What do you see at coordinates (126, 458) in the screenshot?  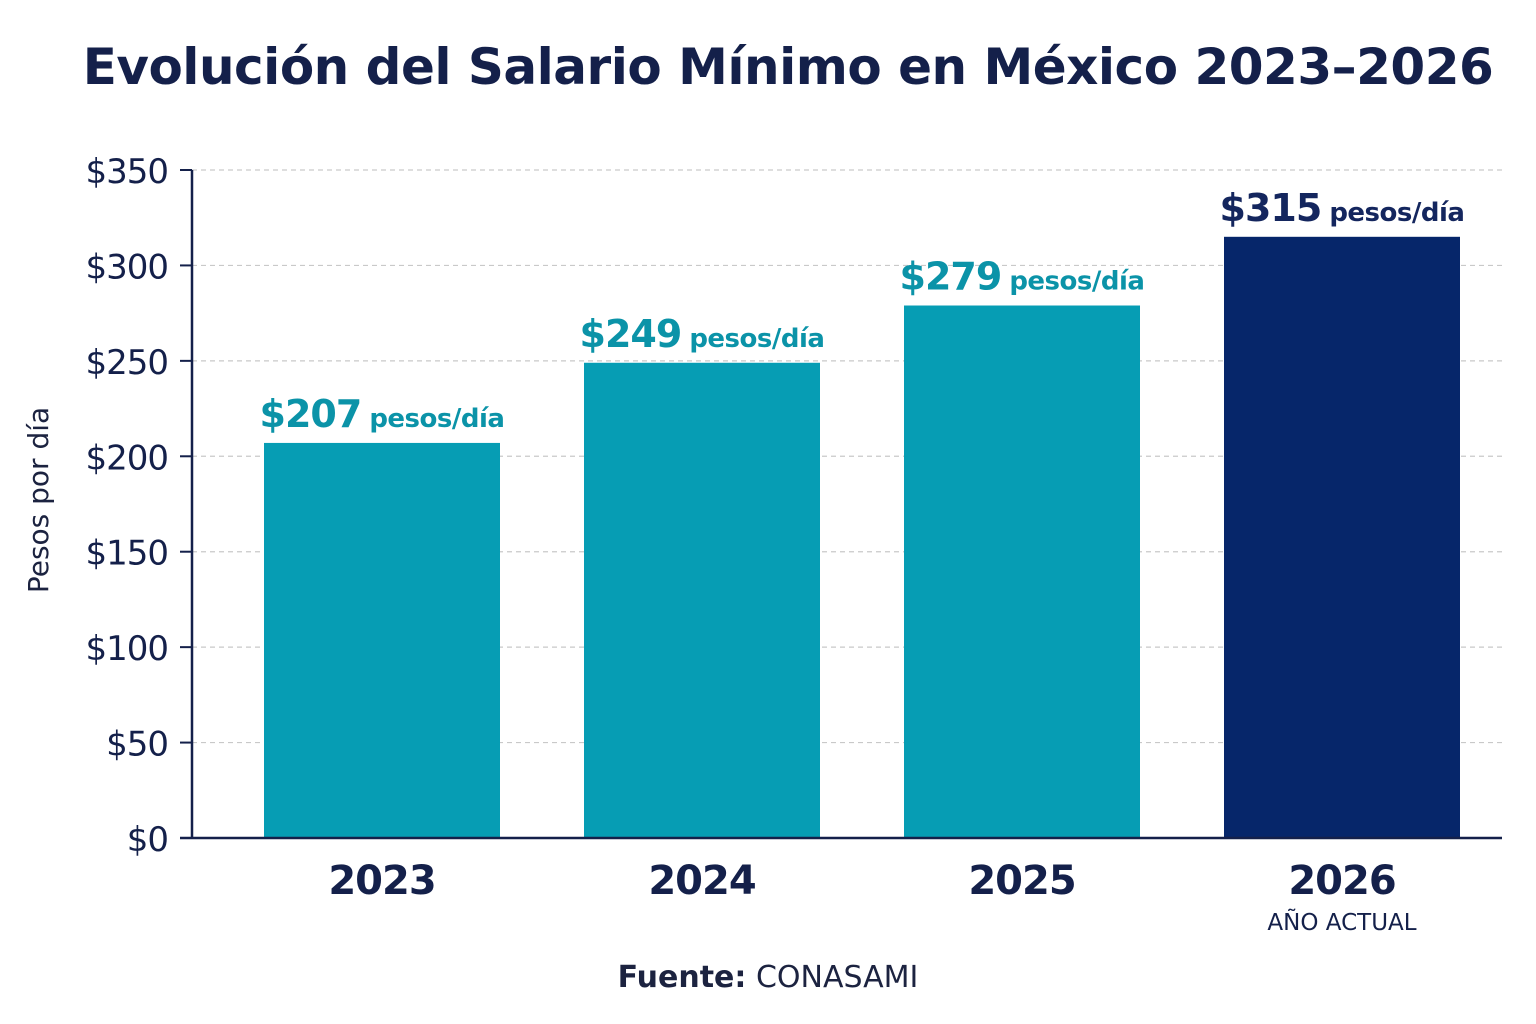 I see `y-tick-label: $200` at bounding box center [126, 458].